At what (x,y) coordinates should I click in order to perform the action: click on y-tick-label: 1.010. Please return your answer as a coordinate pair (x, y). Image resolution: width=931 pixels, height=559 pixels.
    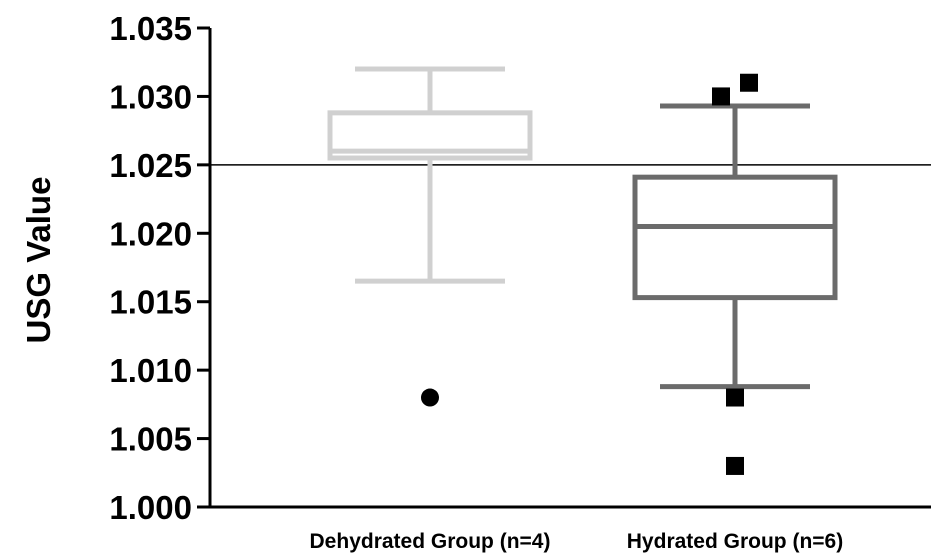
    Looking at the image, I should click on (150, 370).